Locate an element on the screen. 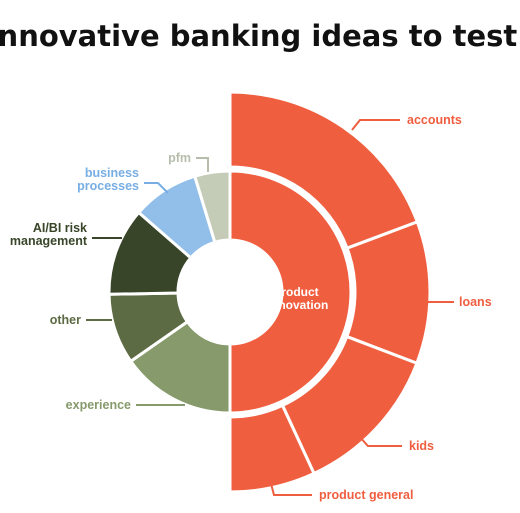 This screenshot has height=513, width=520. inner-slice-product-innovation is located at coordinates (290, 292).